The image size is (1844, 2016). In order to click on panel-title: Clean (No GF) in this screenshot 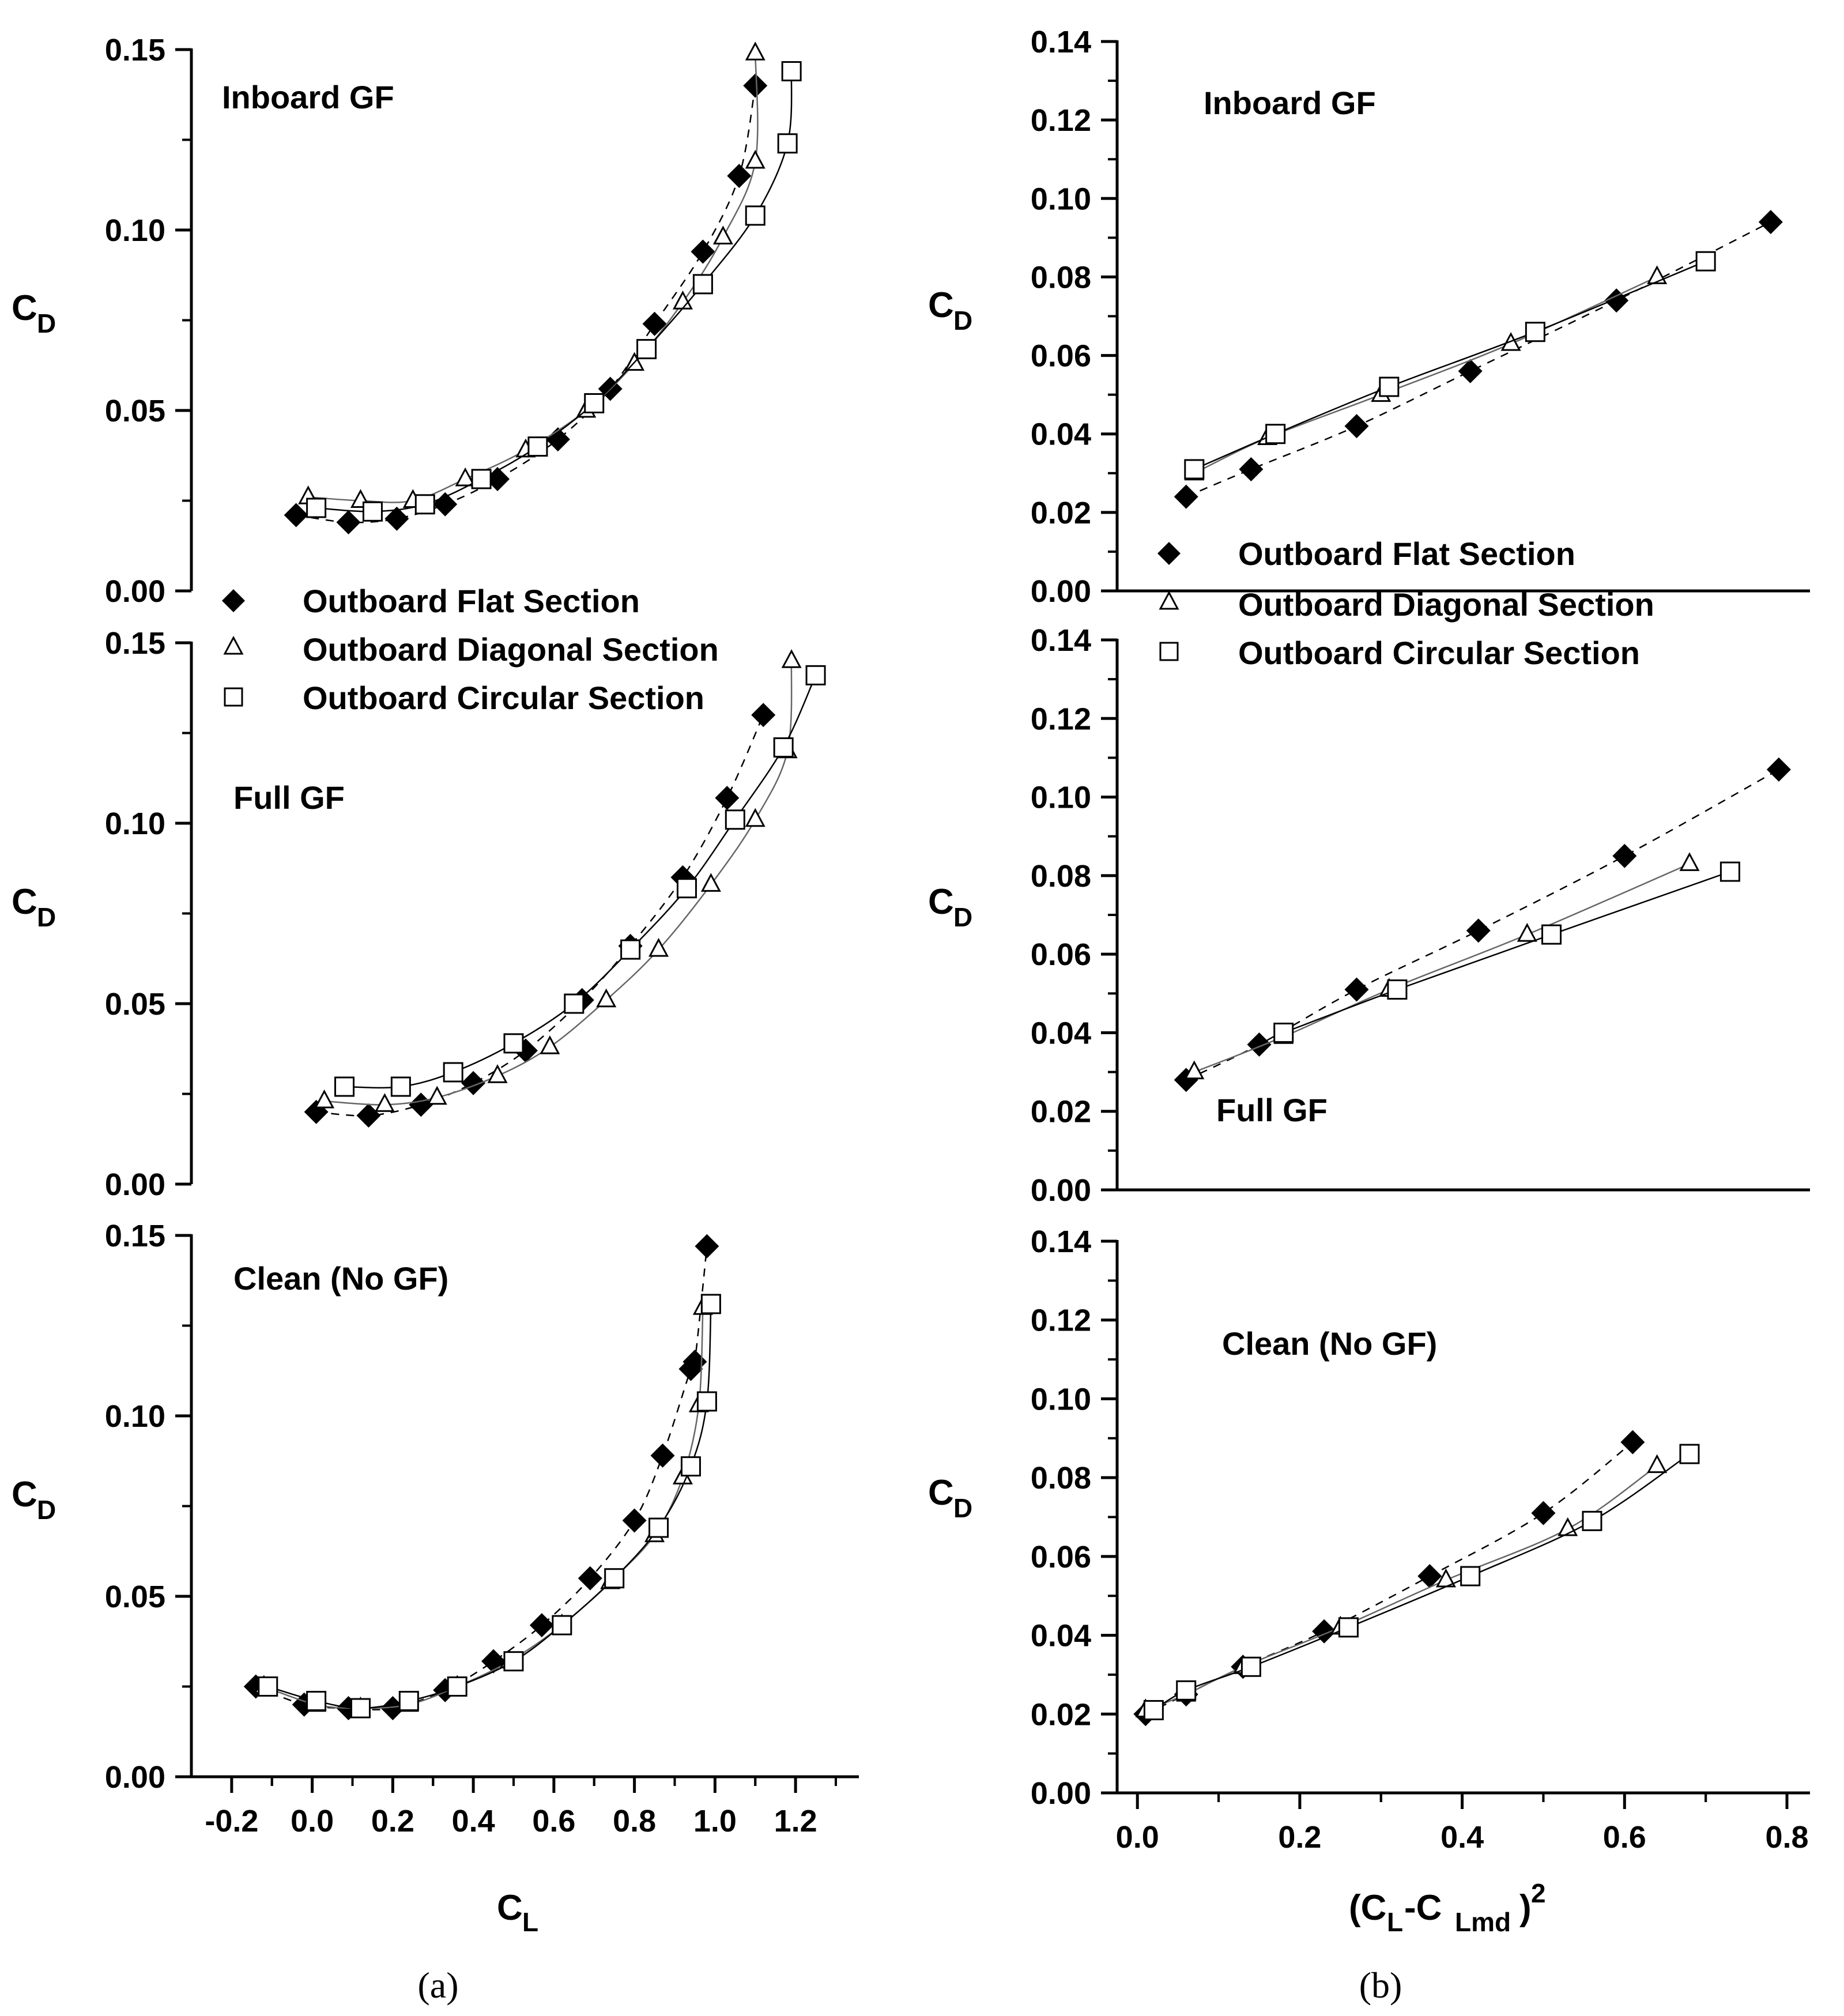, I will do `click(340, 1278)`.